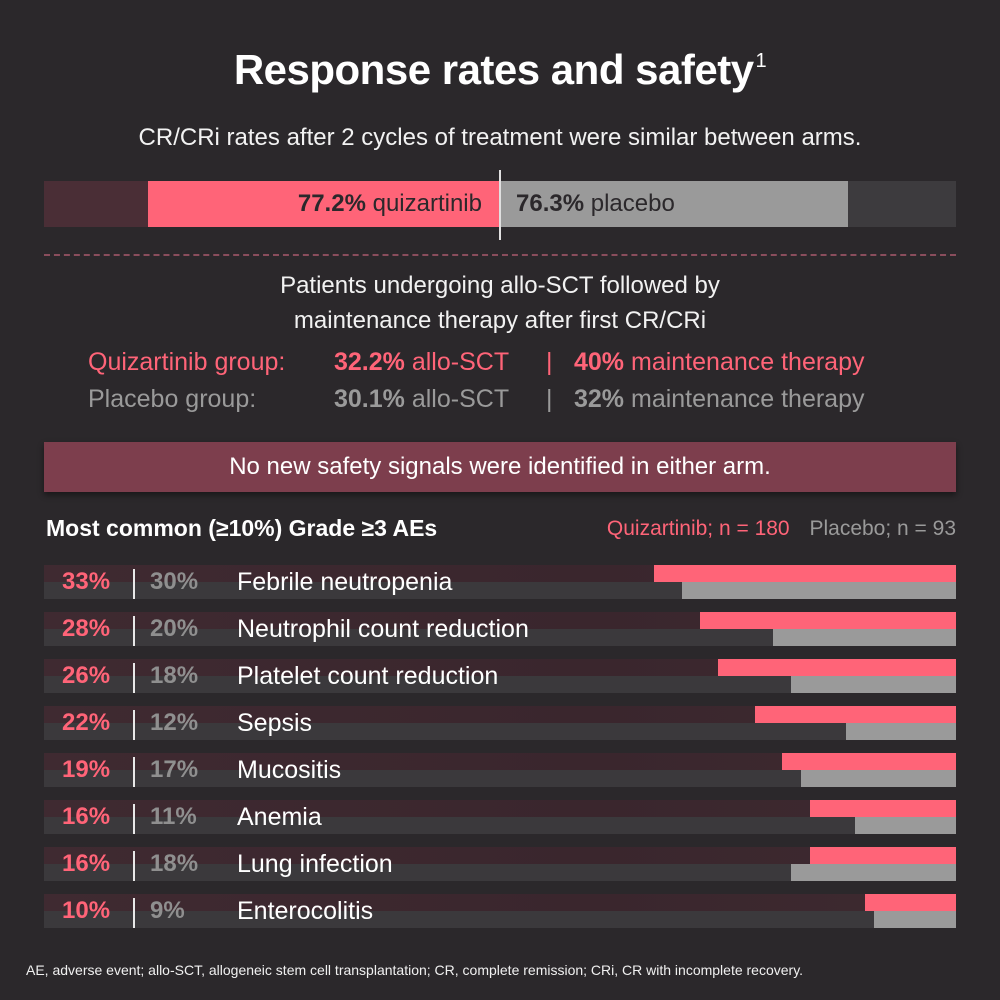 This screenshot has width=1000, height=1000. I want to click on ae-row: 10% 9% Enterocolitis, so click(500, 911).